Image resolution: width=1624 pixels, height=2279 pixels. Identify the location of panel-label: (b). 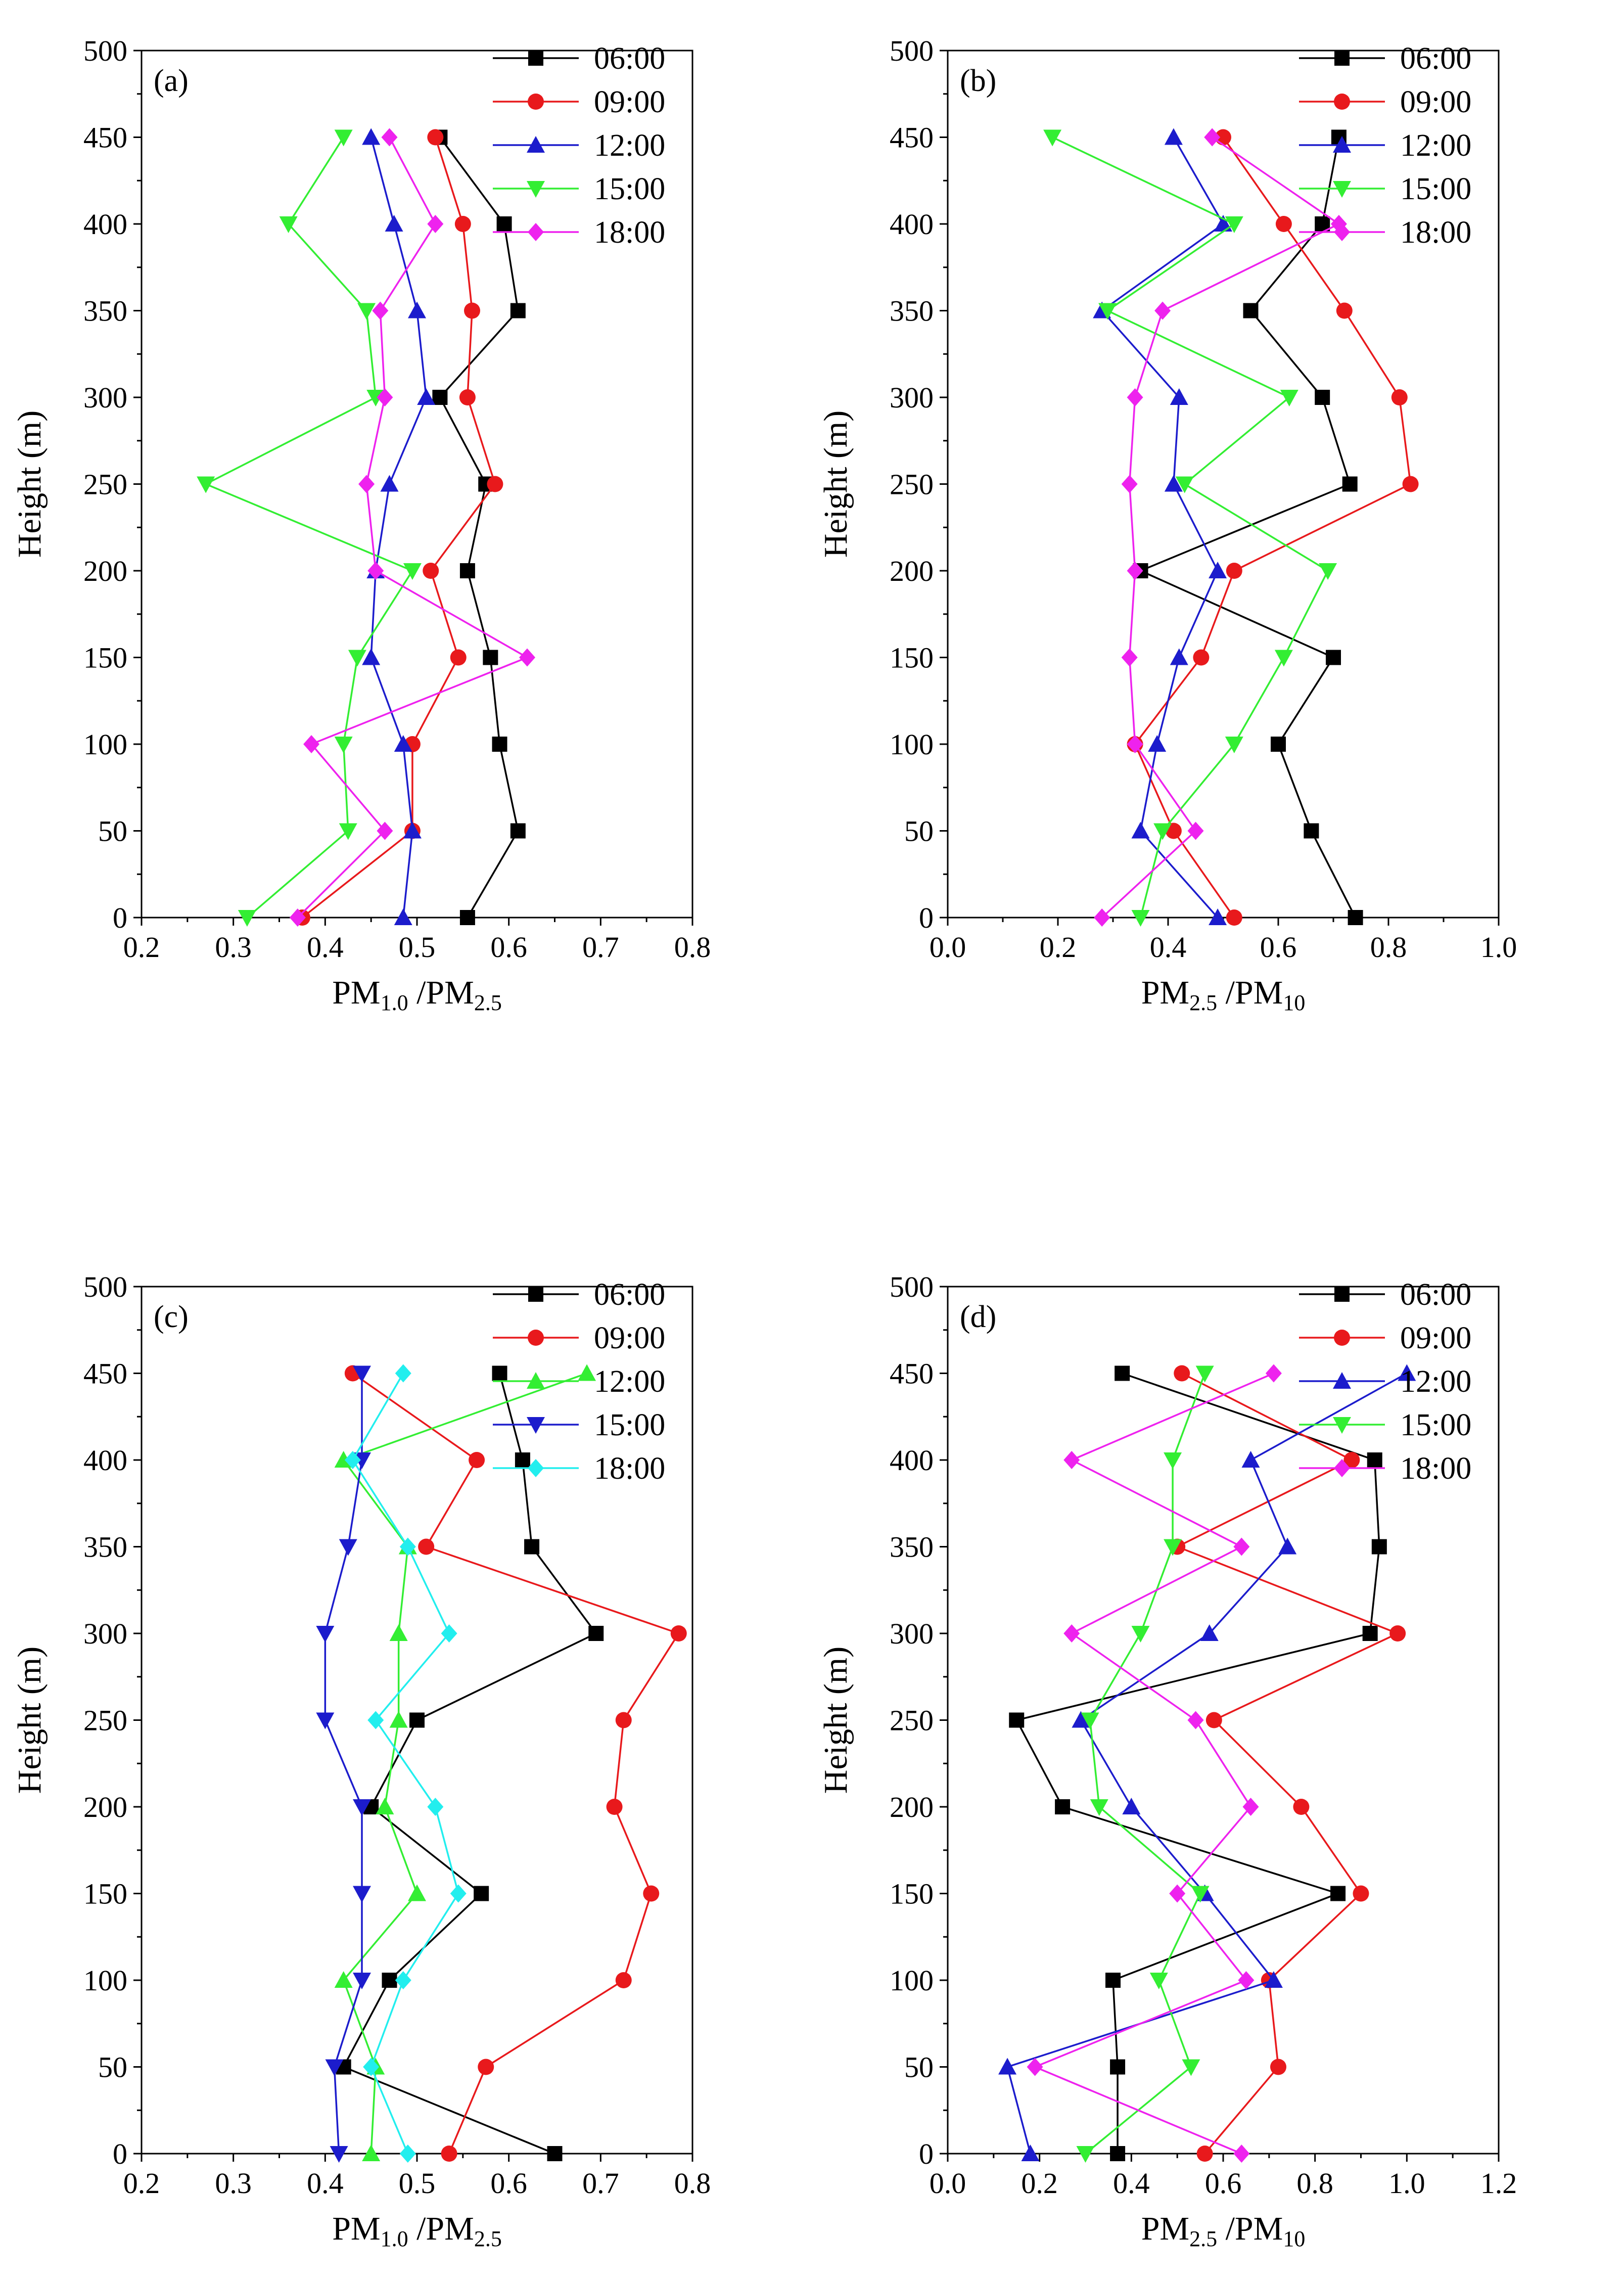
(978, 81).